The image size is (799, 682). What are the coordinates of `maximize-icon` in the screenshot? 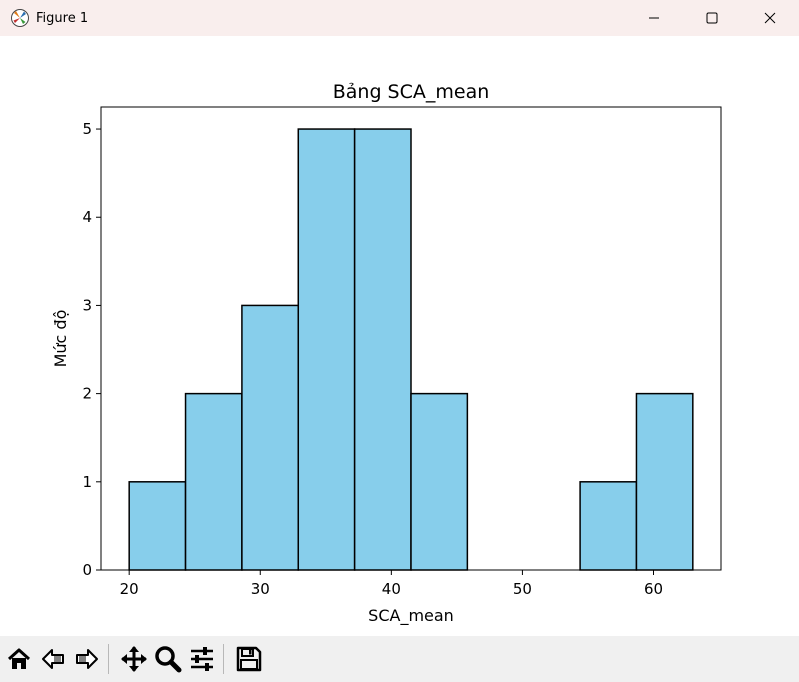 It's located at (712, 18).